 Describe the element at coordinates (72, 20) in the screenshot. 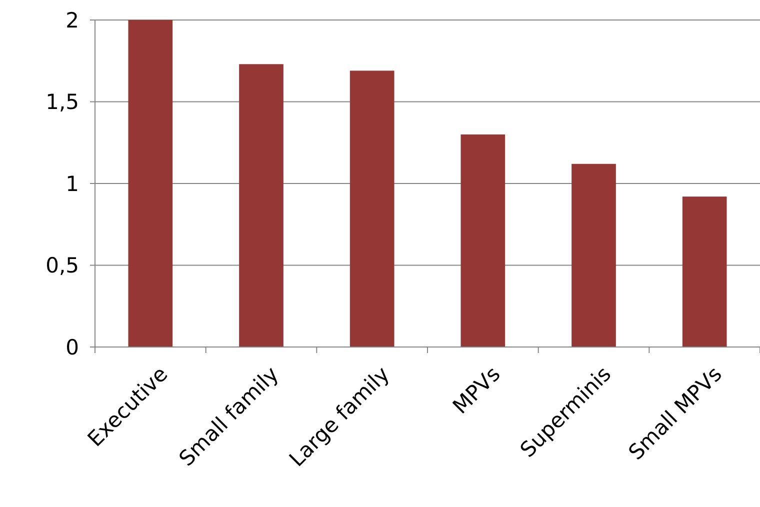

I see `y-tick-label: 2` at that location.